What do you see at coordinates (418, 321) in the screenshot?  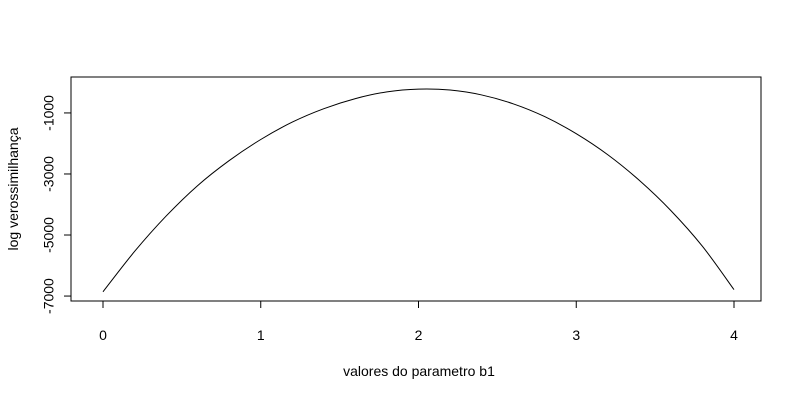 I see `x-axis: 0 1 2 3 4` at bounding box center [418, 321].